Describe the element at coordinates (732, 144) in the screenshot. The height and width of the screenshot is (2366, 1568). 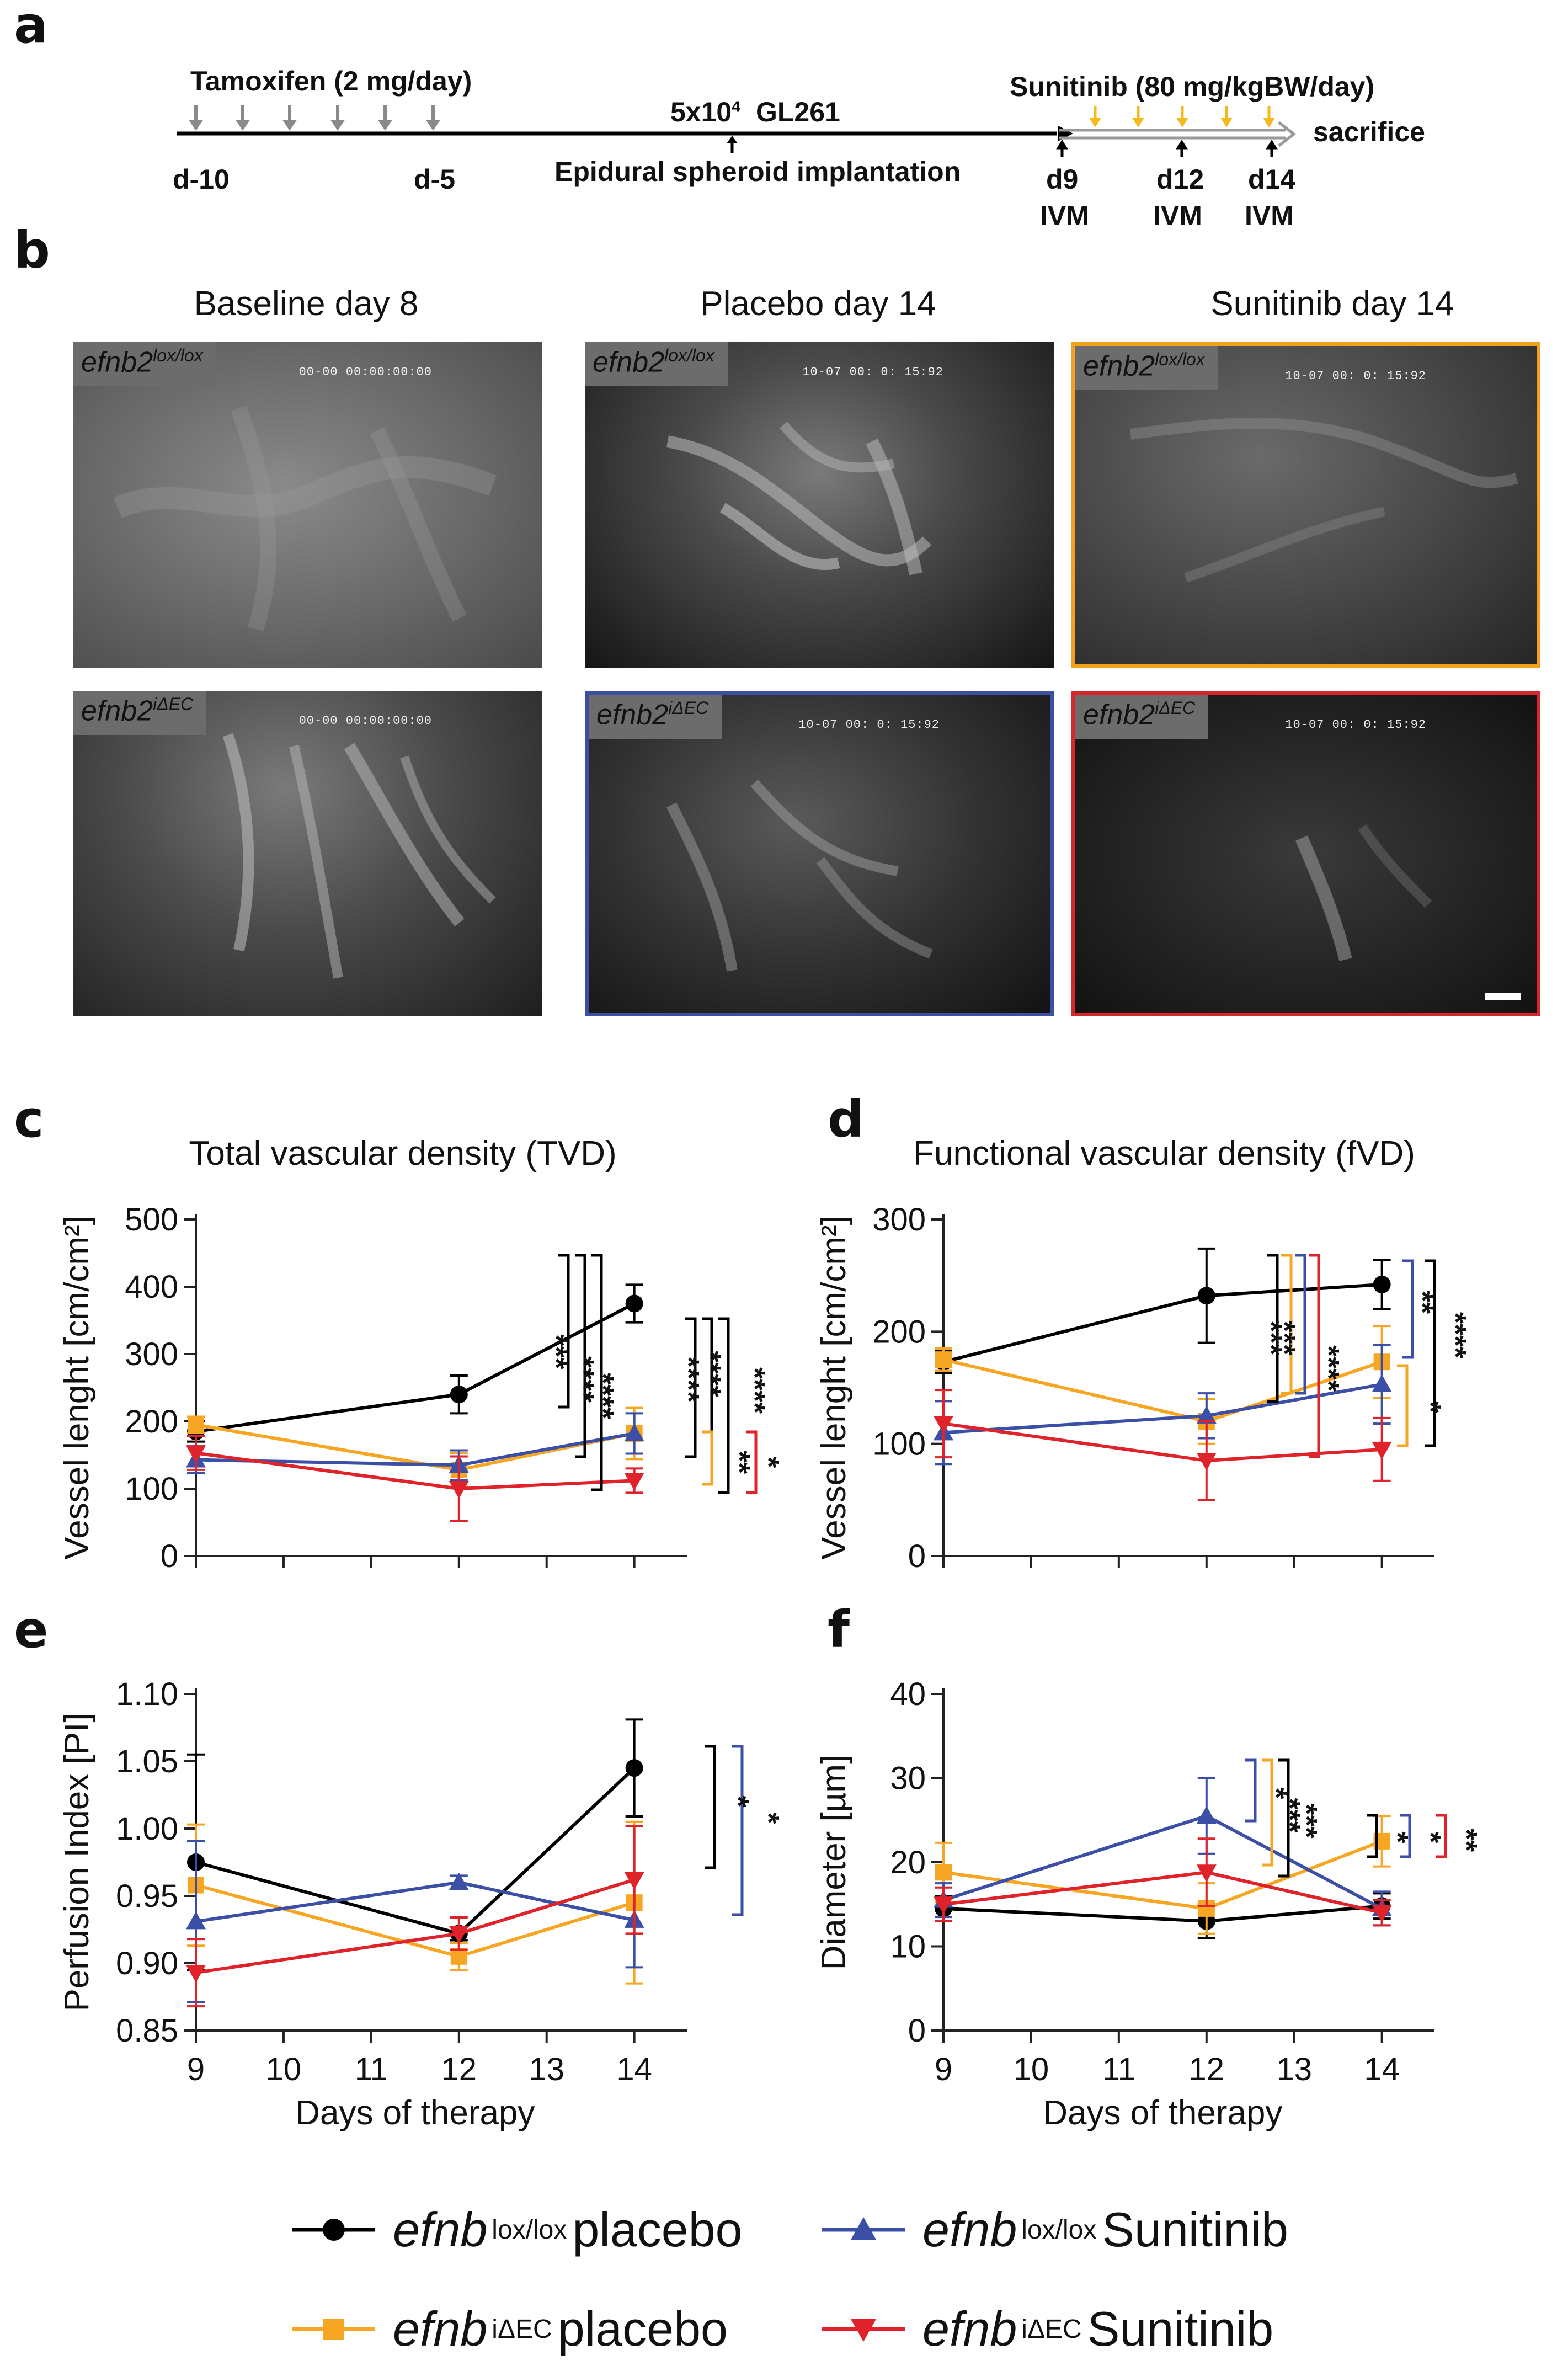
I see `implantation-arrow` at that location.